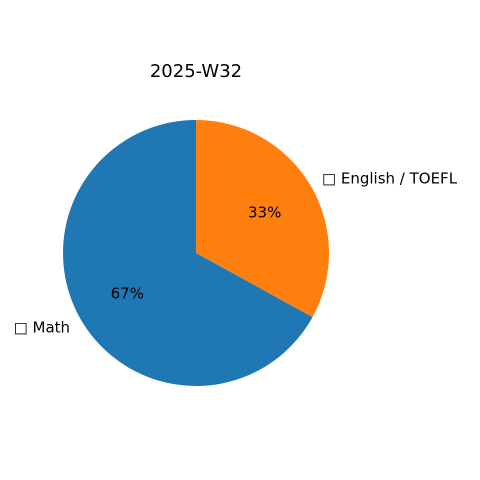 The image size is (480, 480). I want to click on slice-category-label-1: □ English / TOEFL, so click(390, 179).